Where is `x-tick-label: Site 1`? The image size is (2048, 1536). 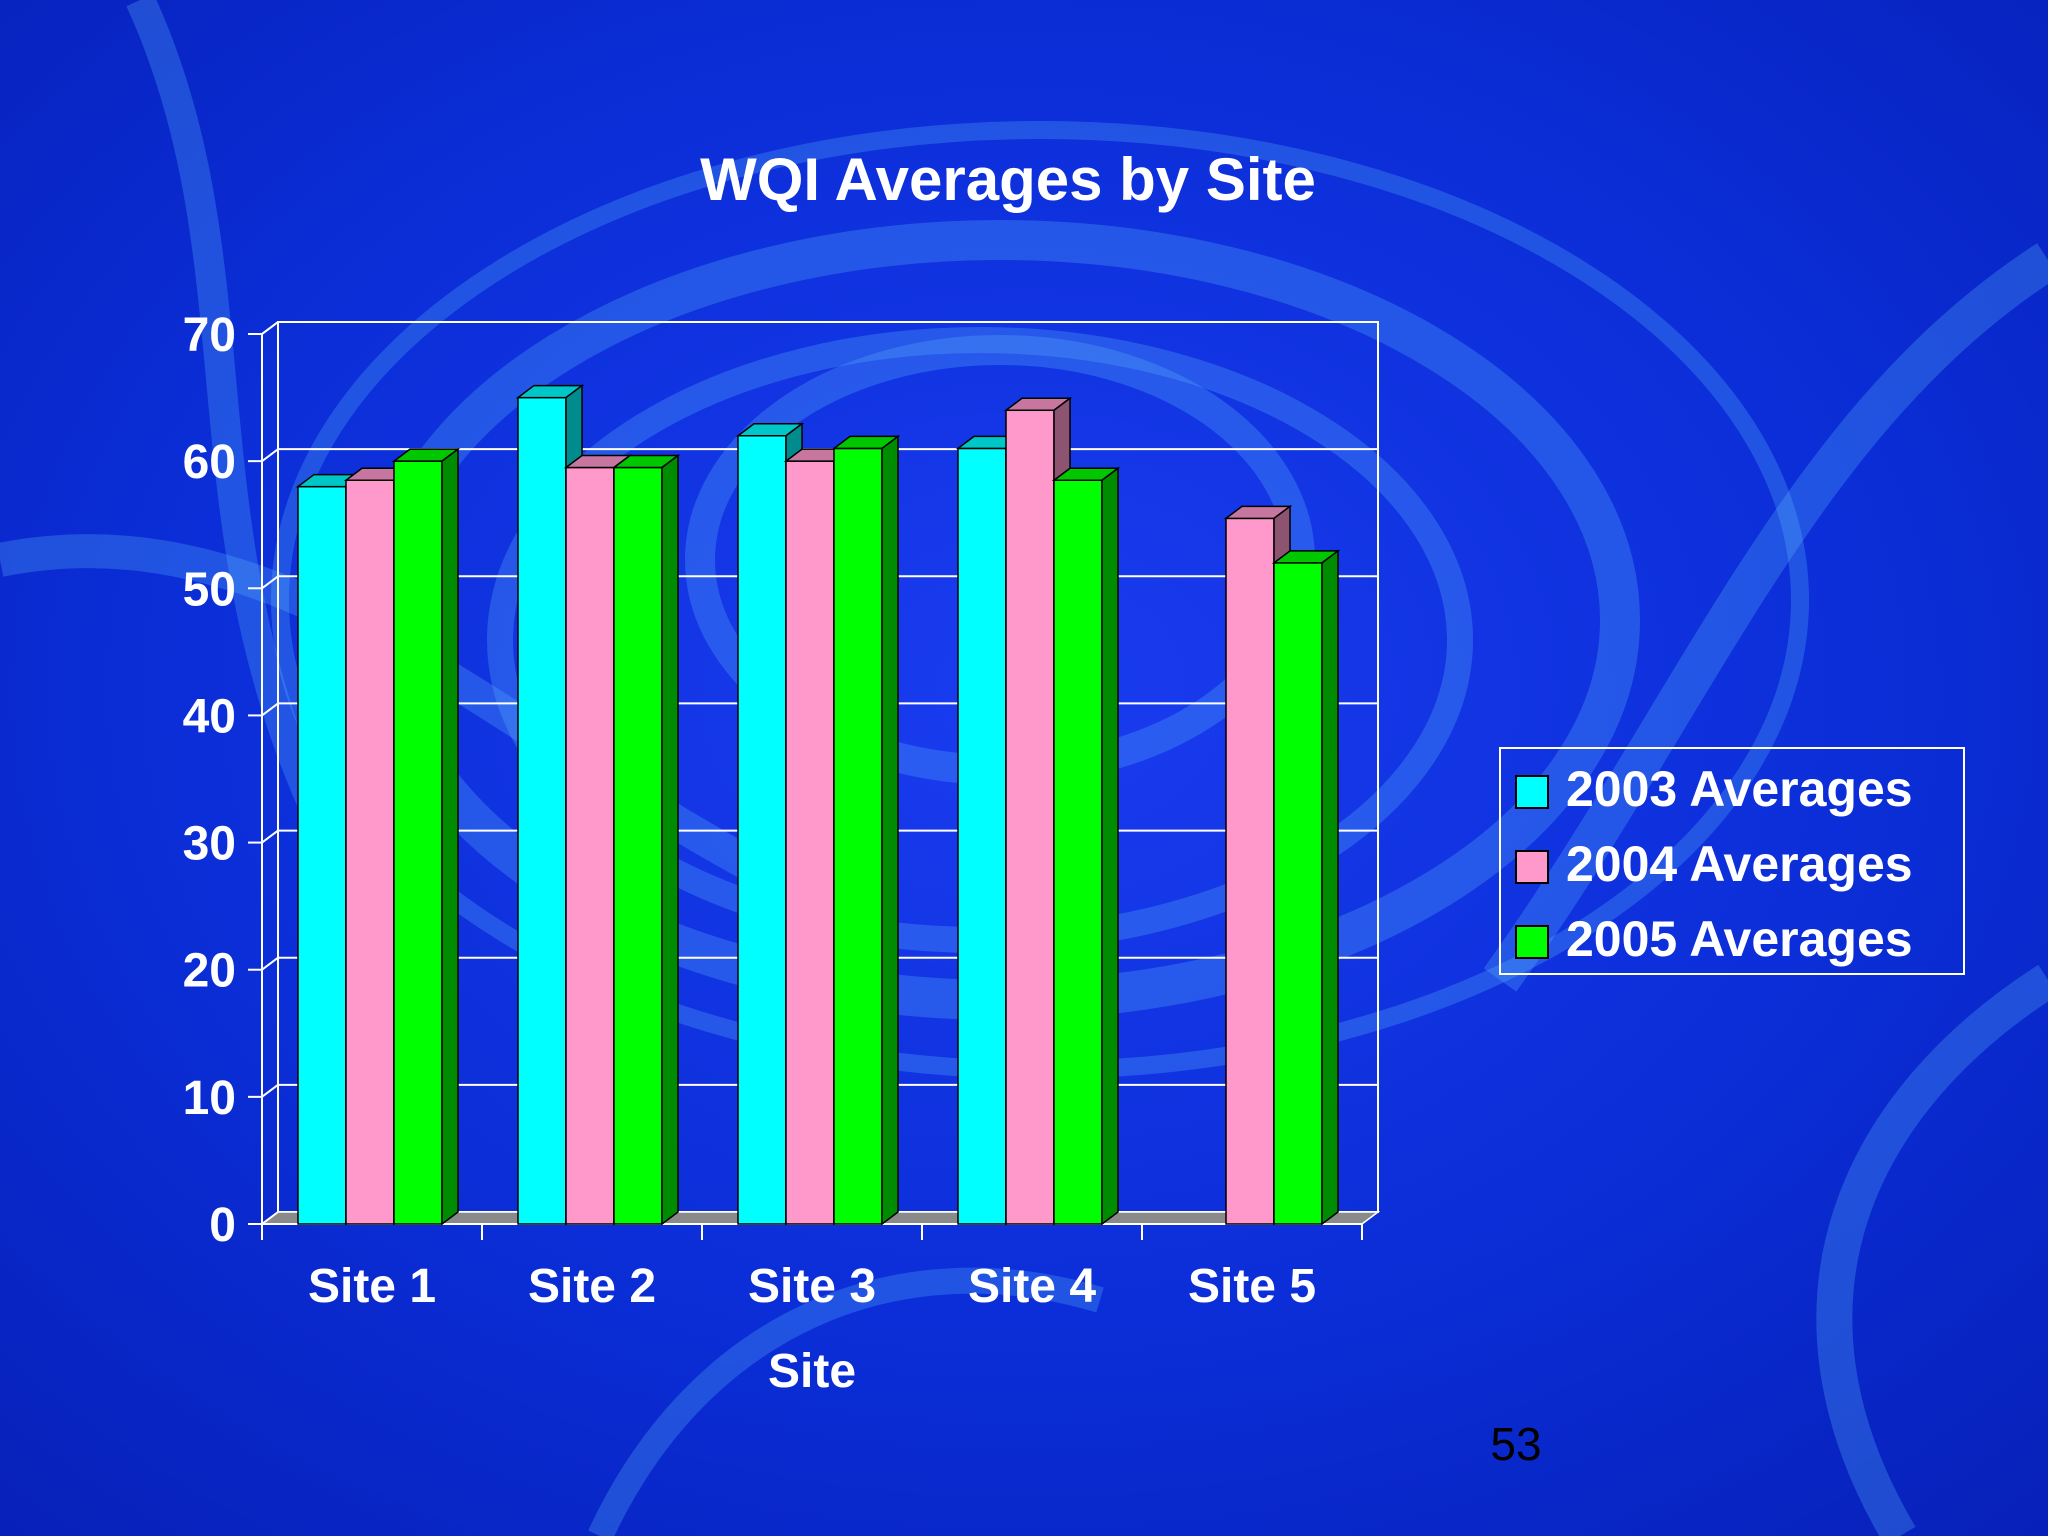
x-tick-label: Site 1 is located at coordinates (372, 1286).